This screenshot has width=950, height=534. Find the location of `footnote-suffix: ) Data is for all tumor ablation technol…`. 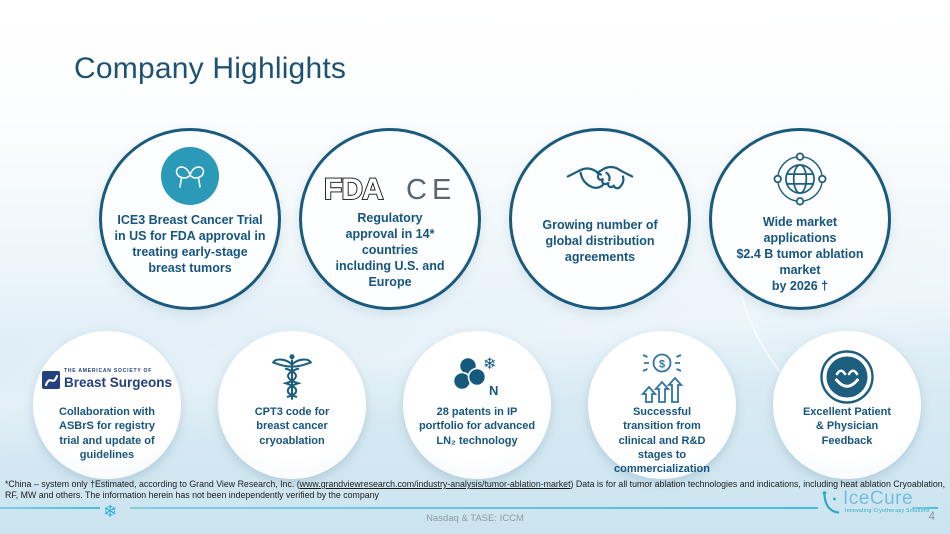

footnote-suffix: ) Data is for all tumor ablation technol… is located at coordinates (475, 490).